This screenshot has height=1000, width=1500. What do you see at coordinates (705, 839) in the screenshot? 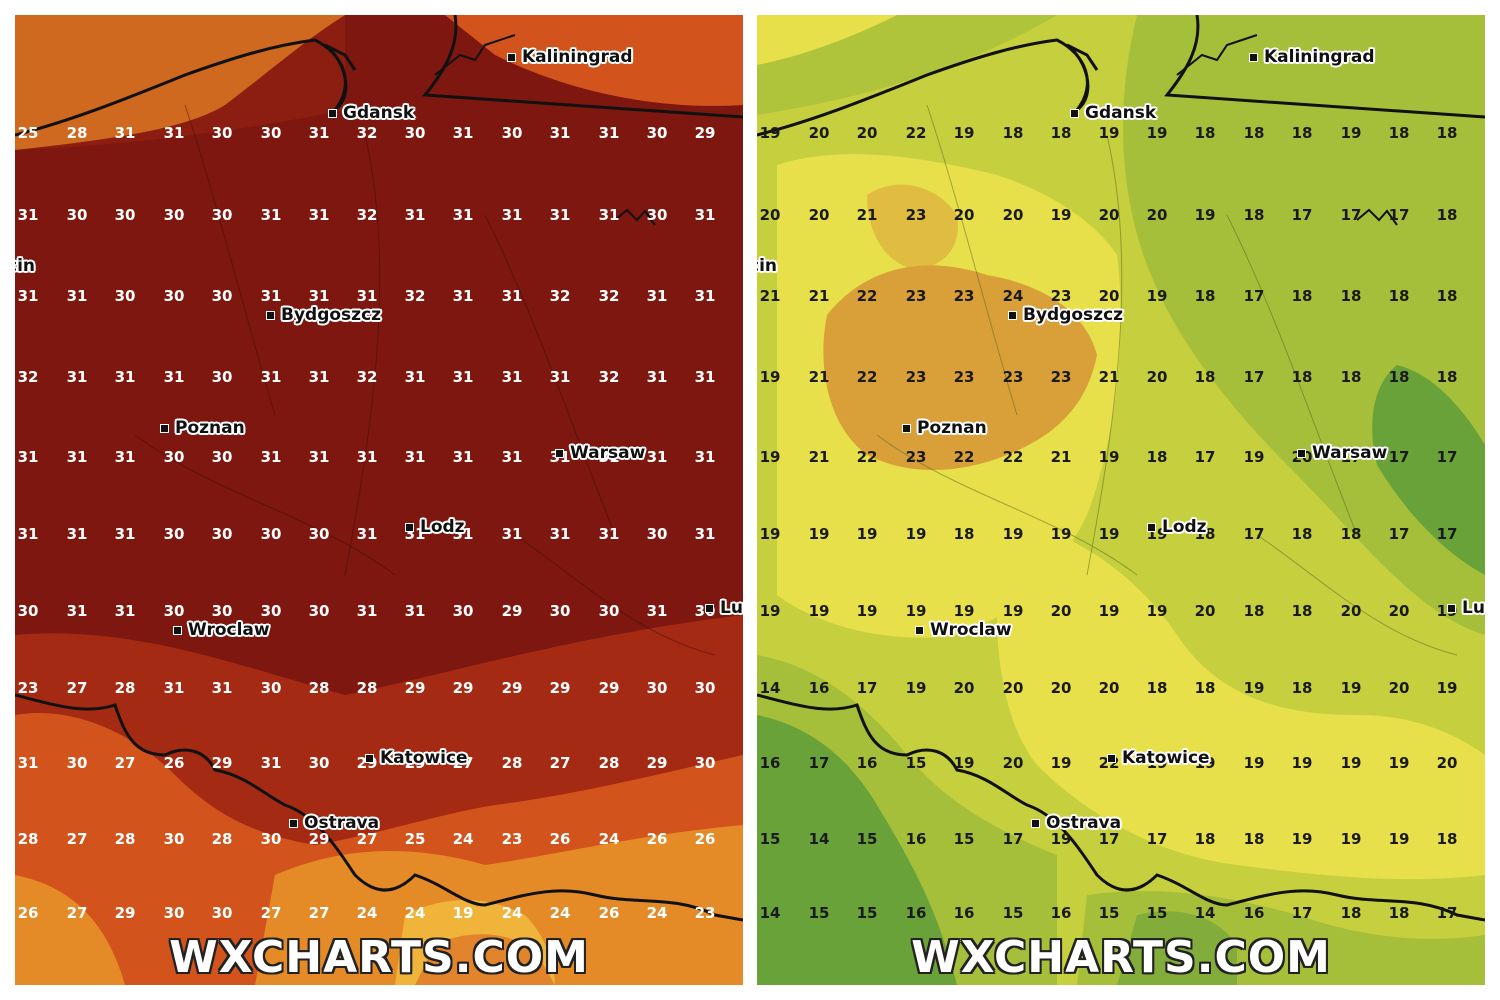
I see `grid-value: 26` at bounding box center [705, 839].